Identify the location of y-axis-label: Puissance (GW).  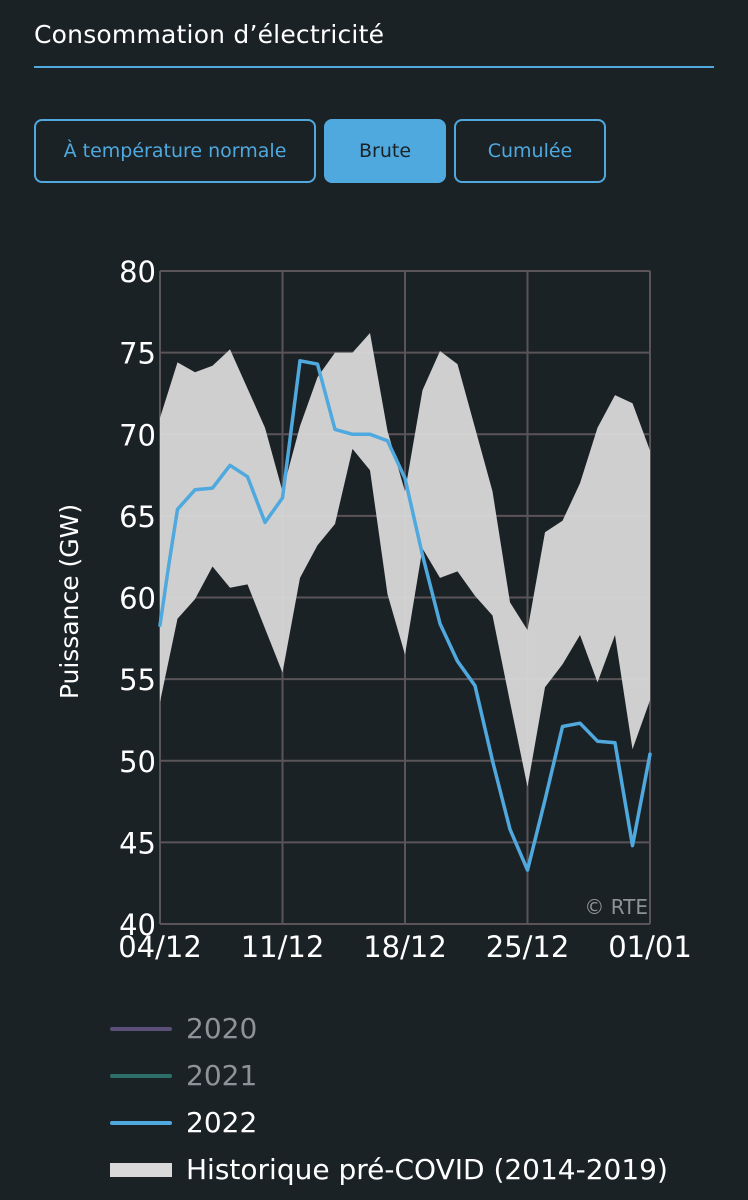
(69, 601).